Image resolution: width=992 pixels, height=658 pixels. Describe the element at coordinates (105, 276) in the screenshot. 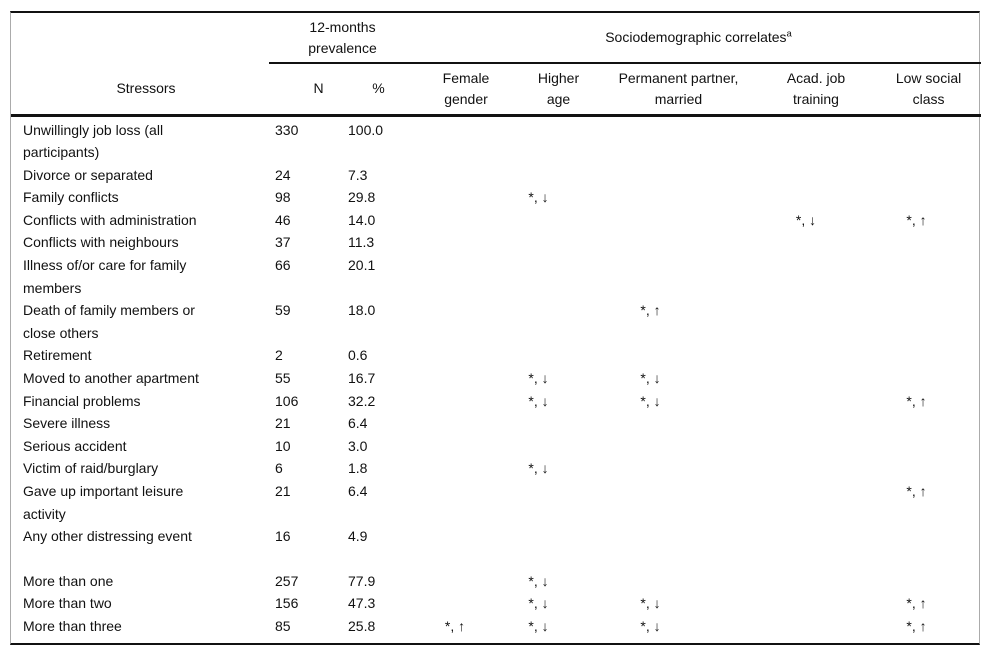

I see `stressor-label: Illness of/or care for family members` at that location.